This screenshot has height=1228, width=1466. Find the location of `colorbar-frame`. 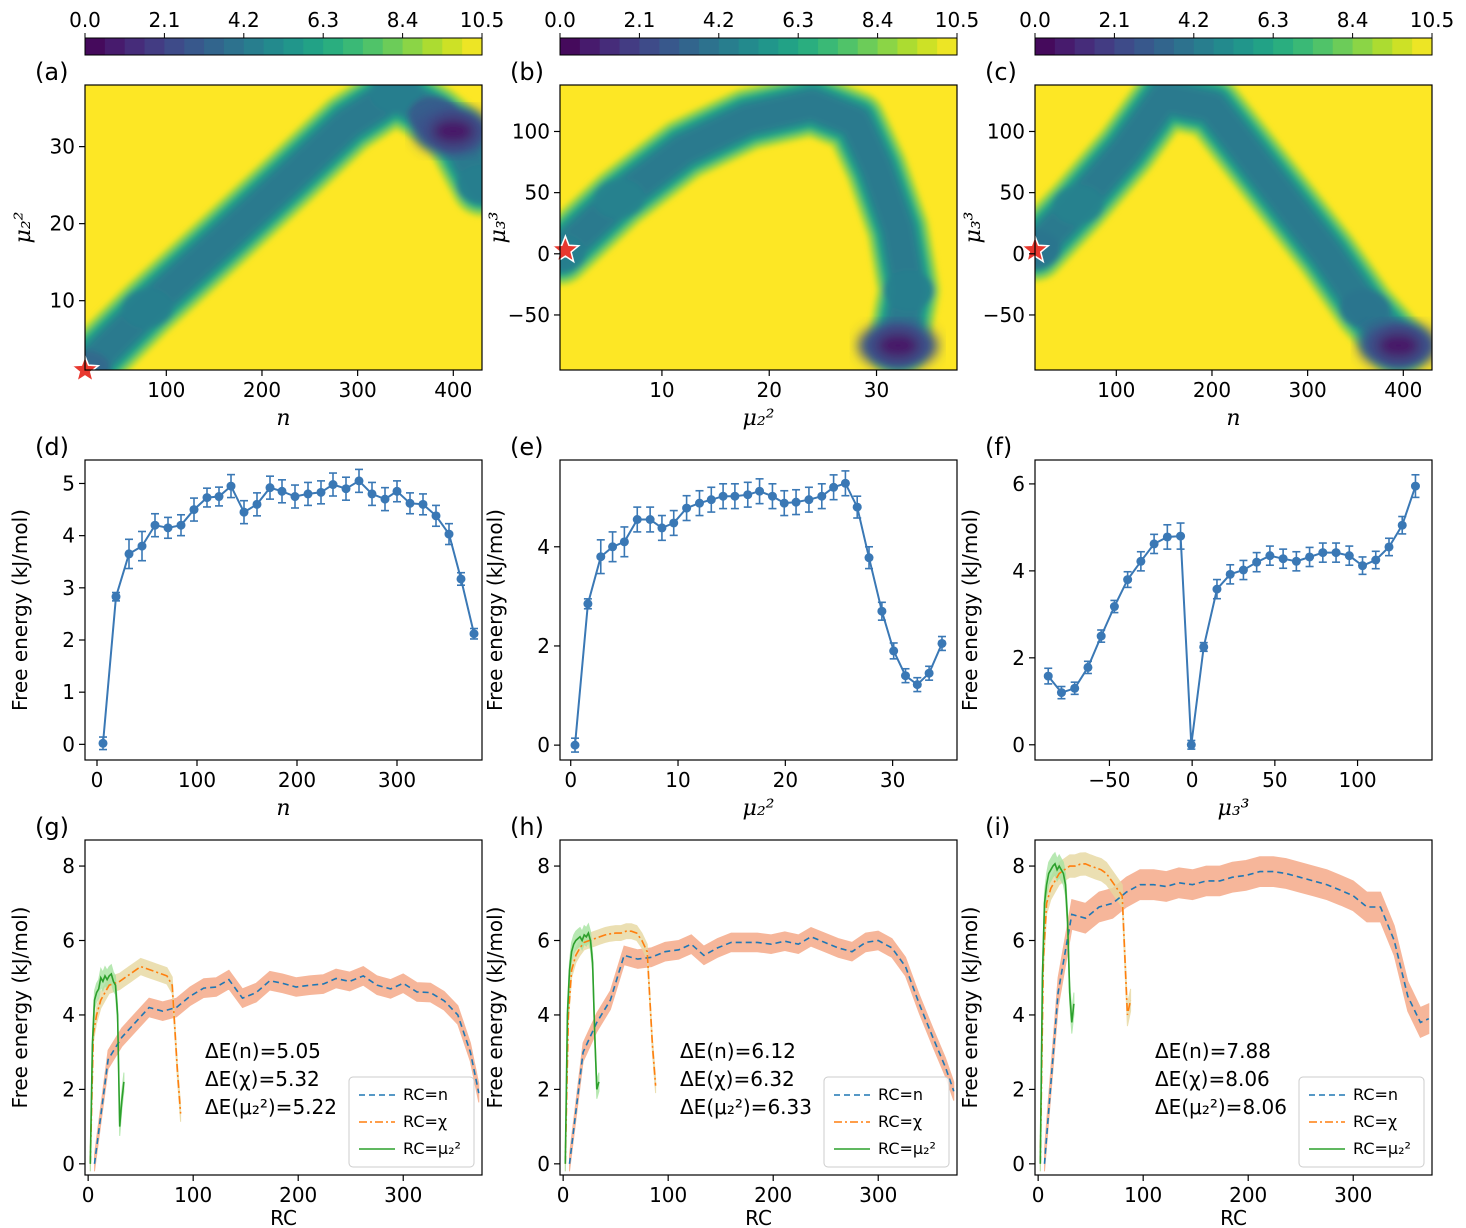

colorbar-frame is located at coordinates (758, 46).